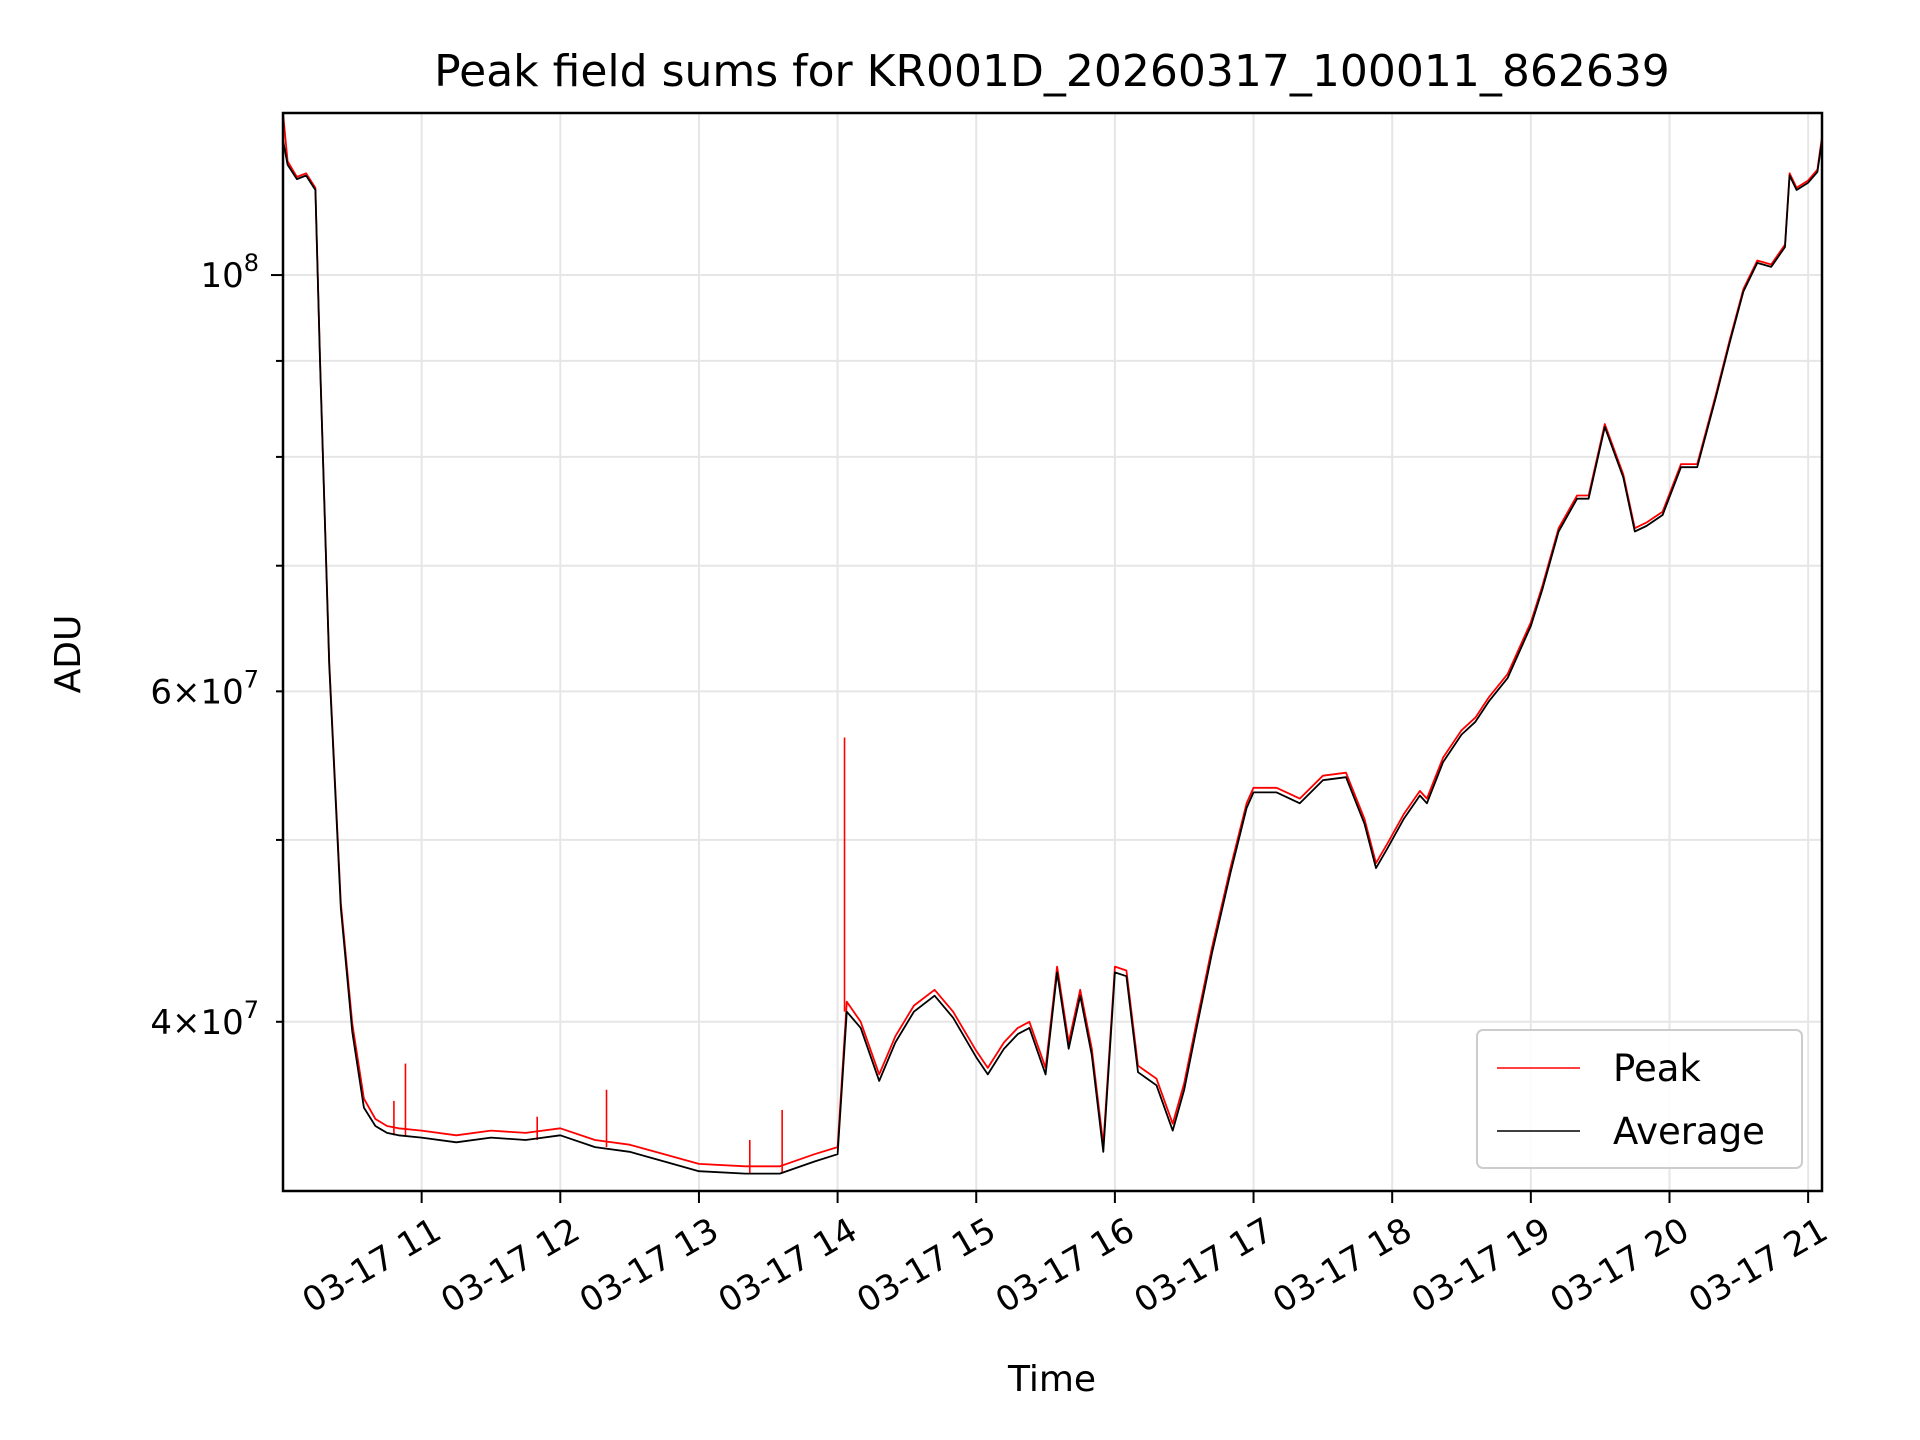  I want to click on legend-box, so click(1639, 1099).